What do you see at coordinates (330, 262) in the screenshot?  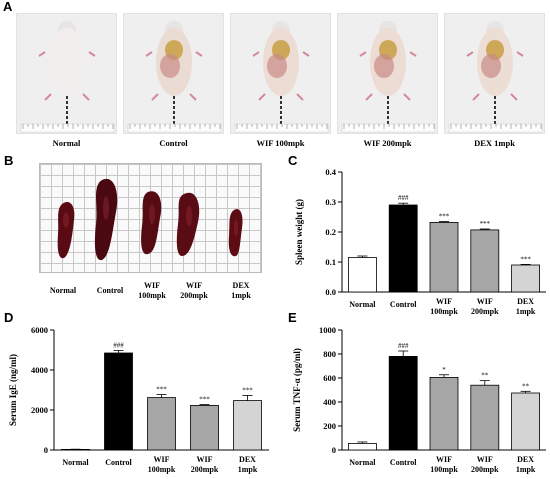 I see `y-tick-label: 0.1` at bounding box center [330, 262].